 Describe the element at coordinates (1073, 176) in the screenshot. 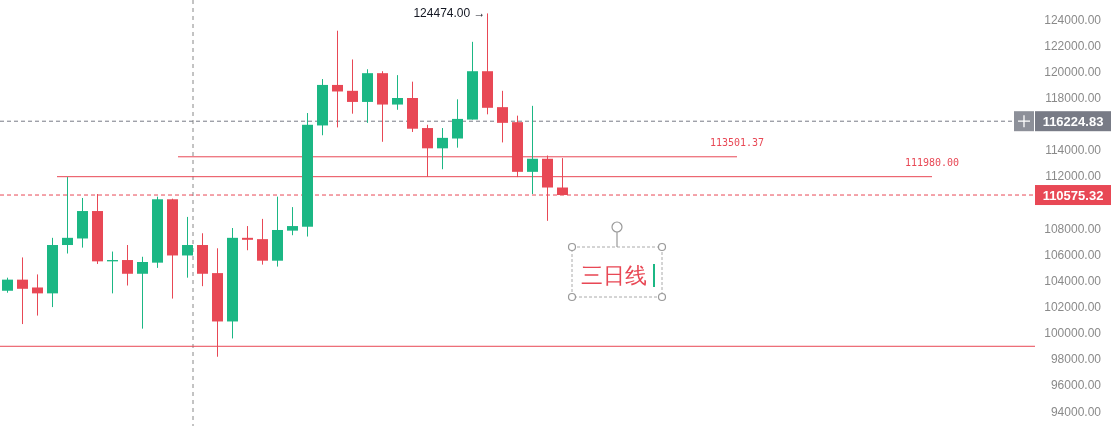

I see `y-tick-label: 112000.00` at that location.